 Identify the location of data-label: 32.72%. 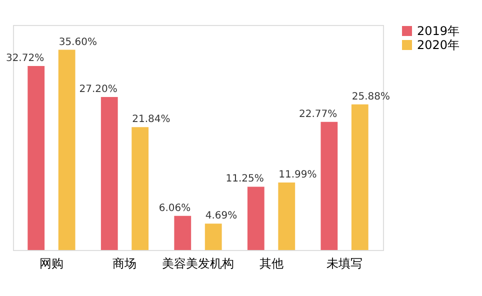
(25, 58).